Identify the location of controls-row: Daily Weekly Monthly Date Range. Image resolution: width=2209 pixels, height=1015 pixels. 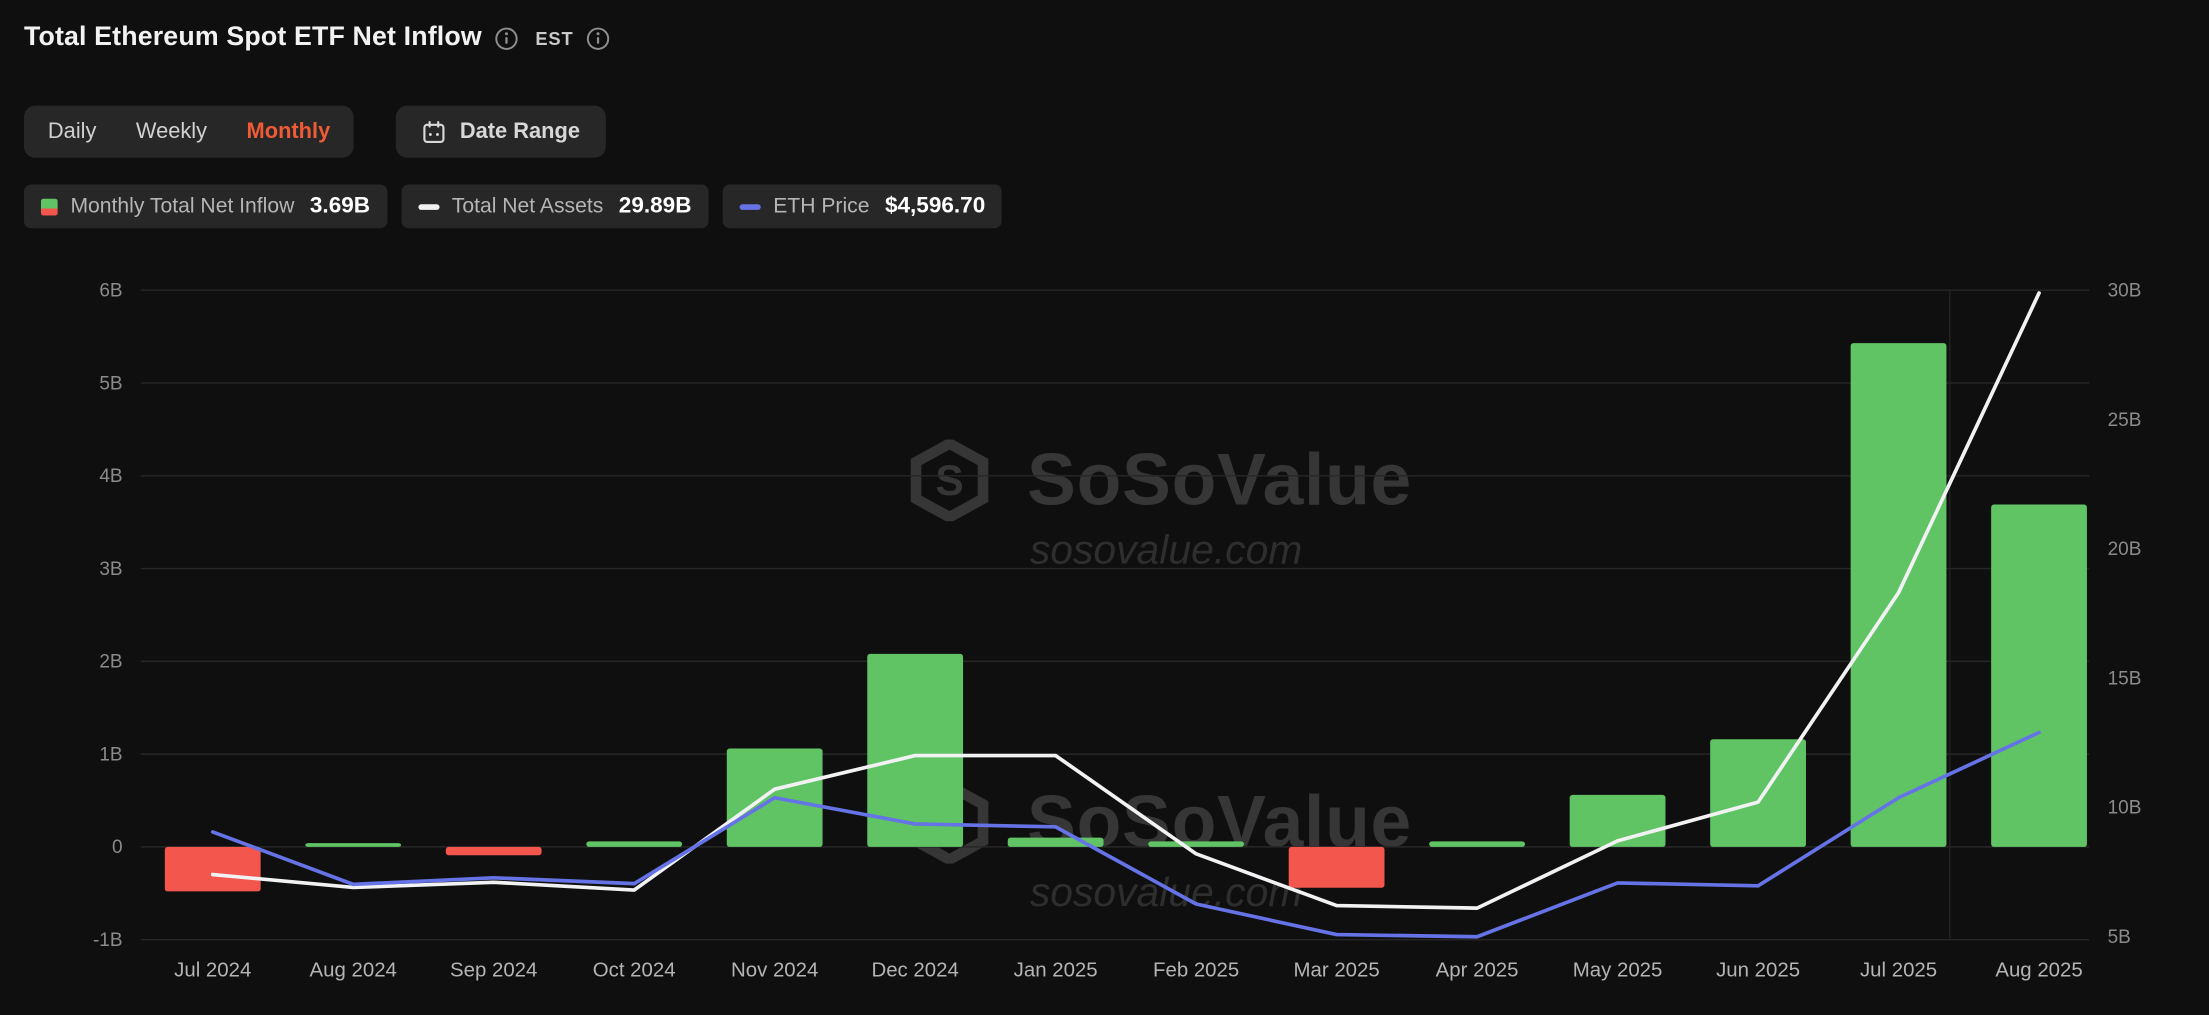
(1108, 131).